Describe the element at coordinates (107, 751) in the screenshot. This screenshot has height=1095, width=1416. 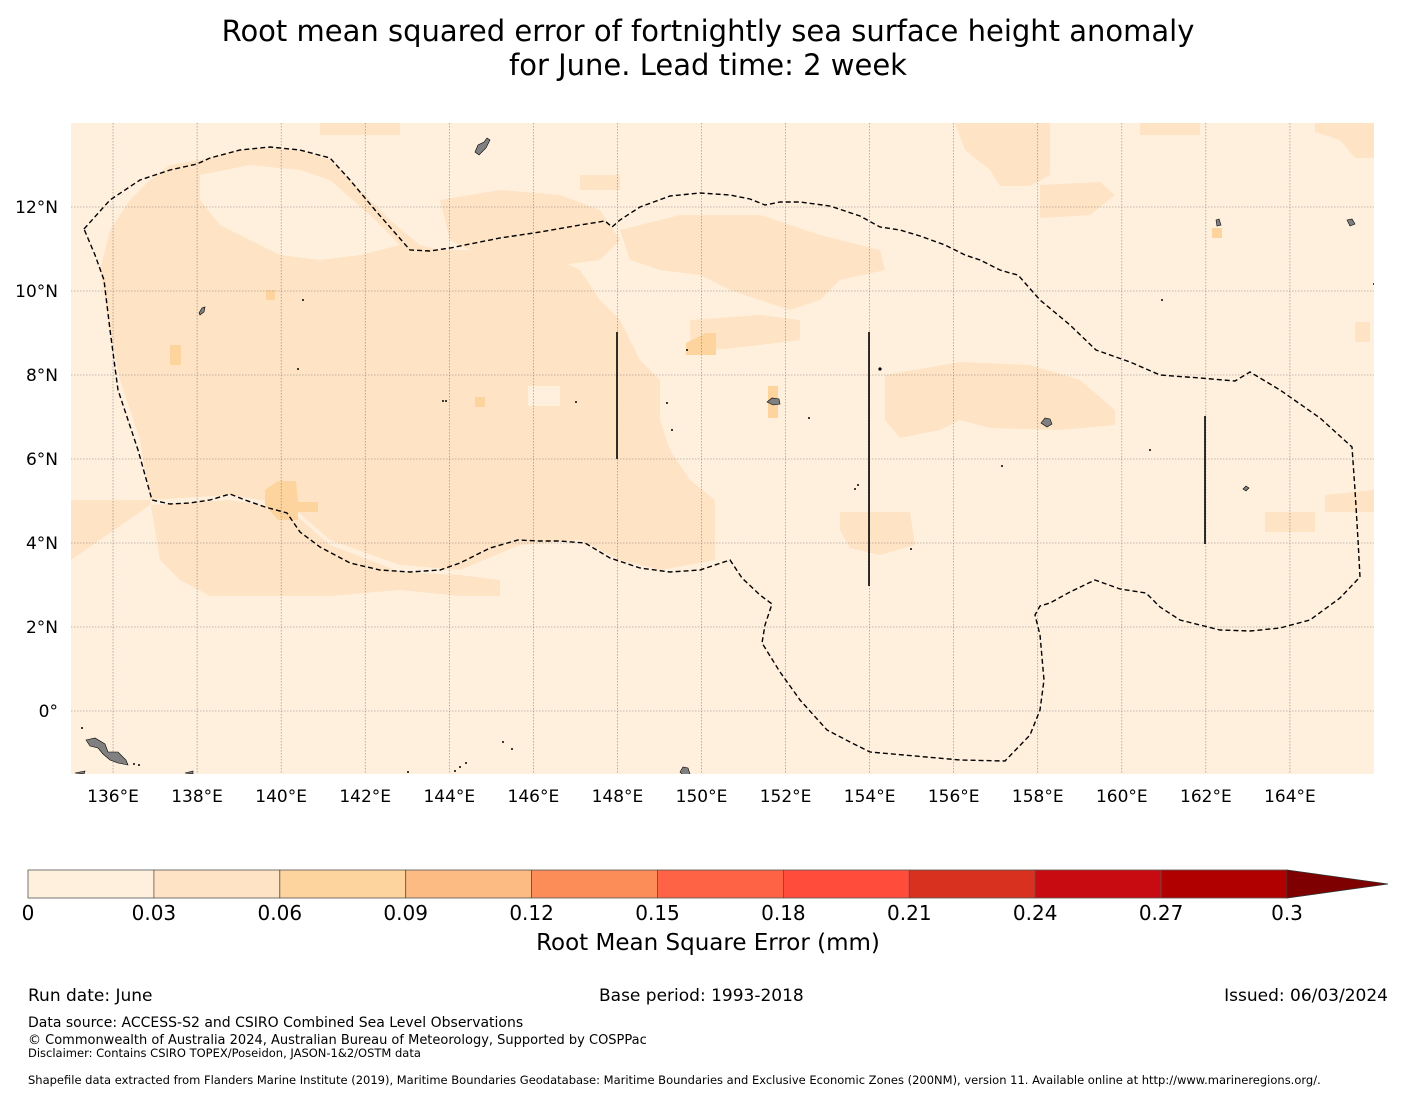
I see `island-new-guinea-north` at that location.